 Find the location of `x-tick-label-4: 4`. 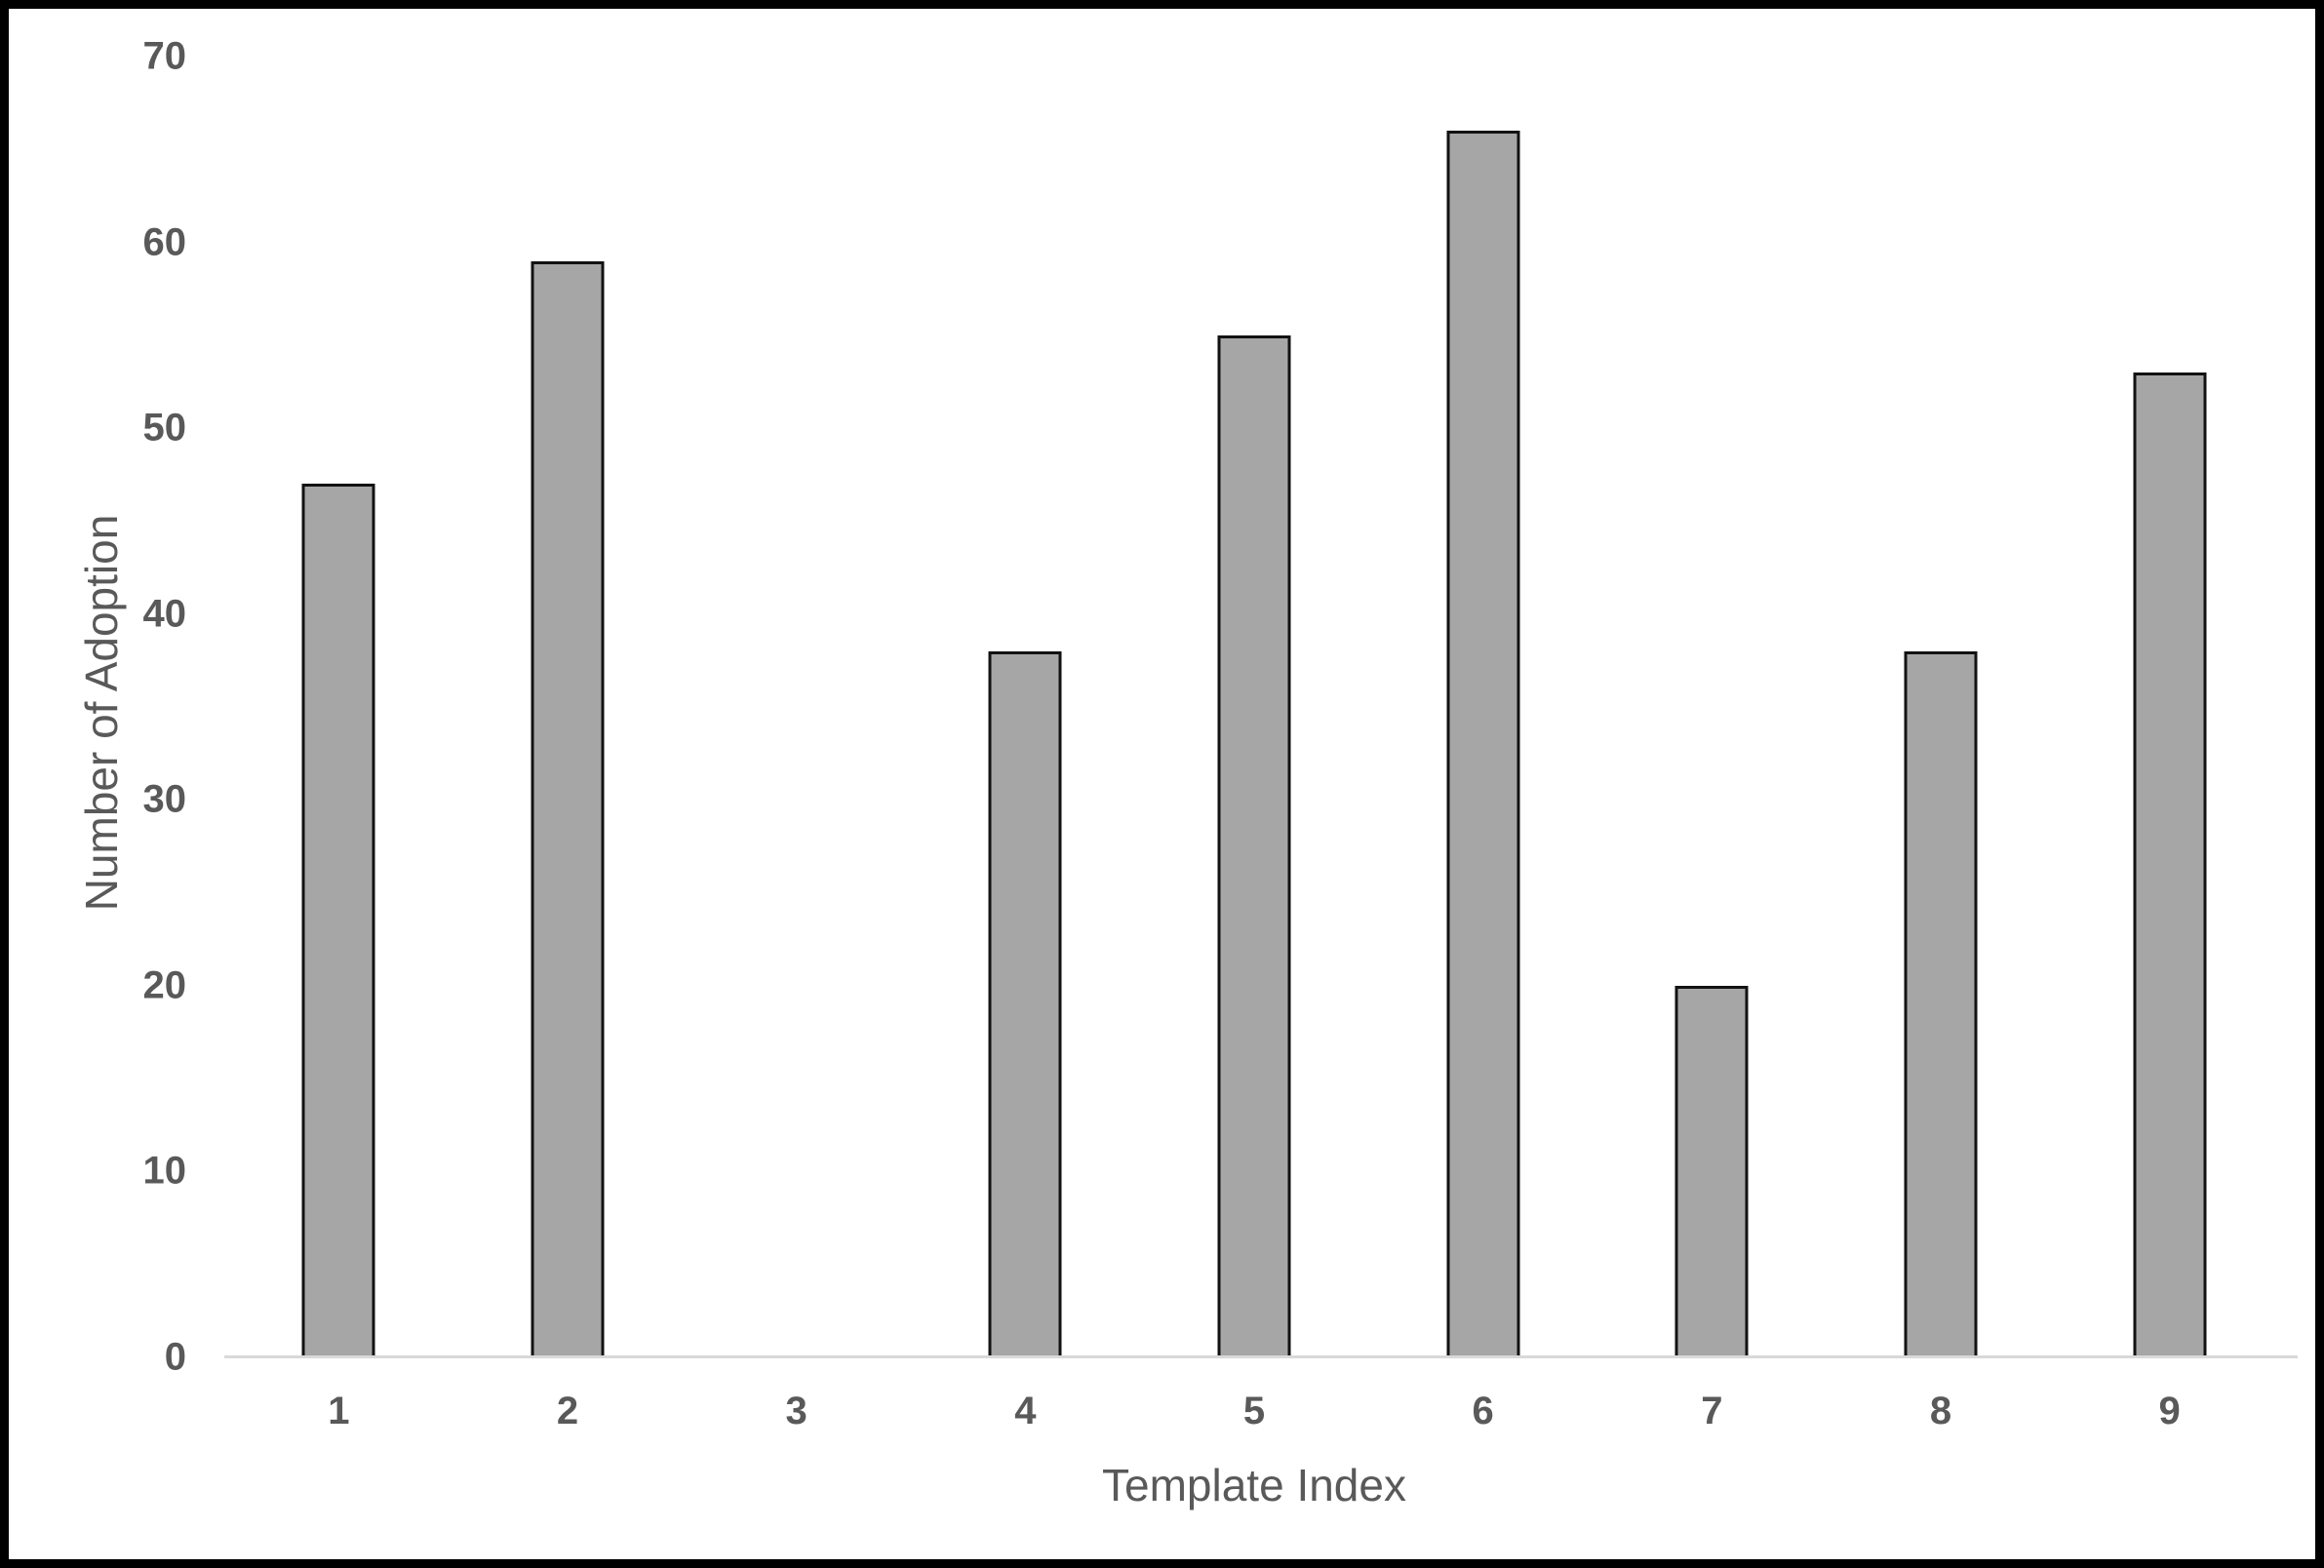

x-tick-label-4: 4 is located at coordinates (1025, 1411).